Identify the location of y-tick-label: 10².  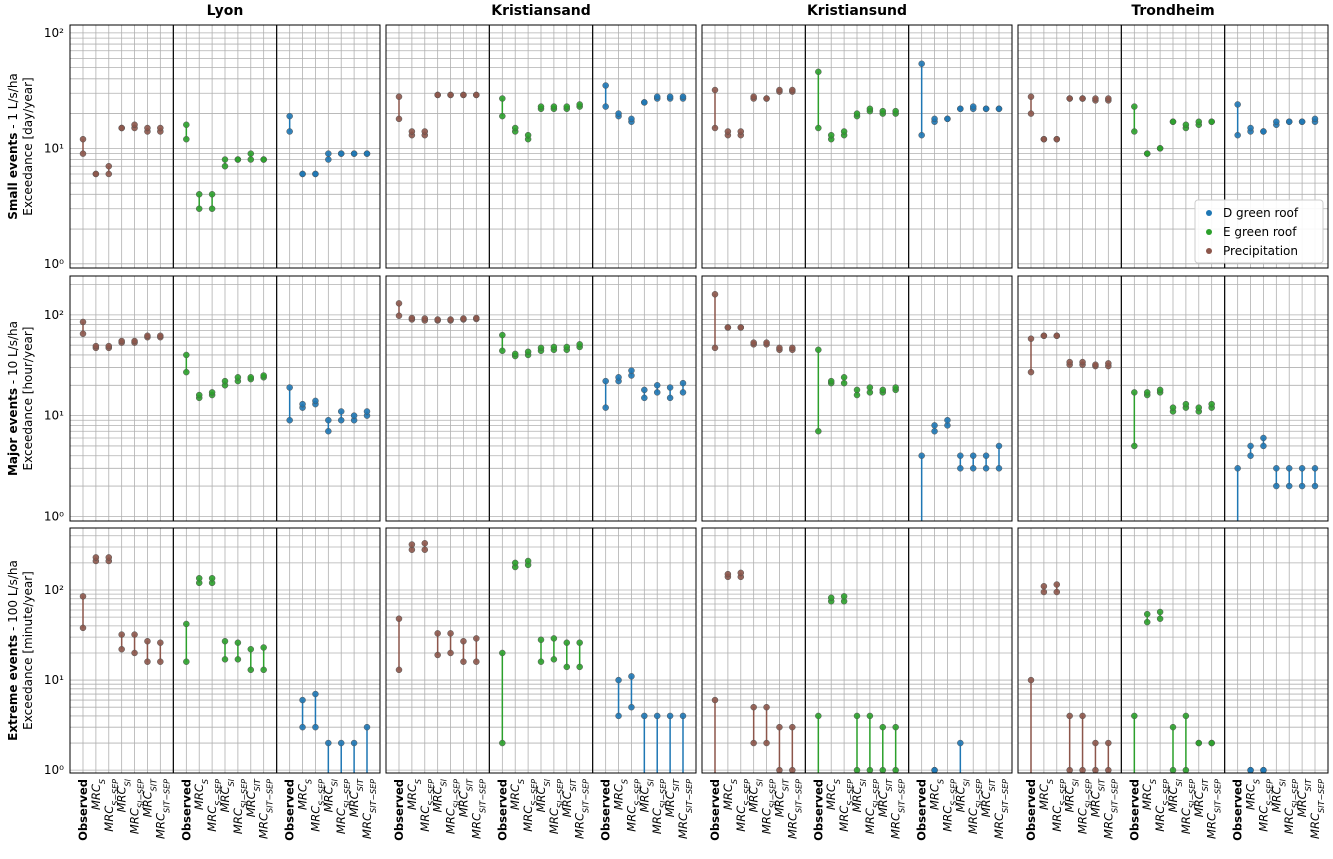
(54, 315).